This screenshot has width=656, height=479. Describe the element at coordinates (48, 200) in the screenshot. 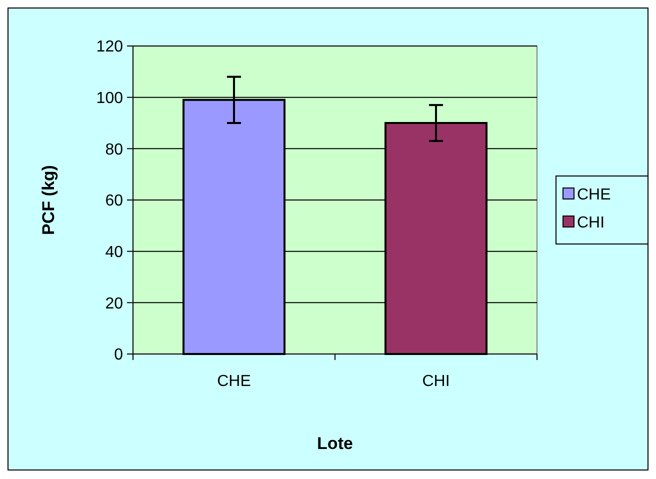

I see `y-axis-title: PCF (kg)` at that location.